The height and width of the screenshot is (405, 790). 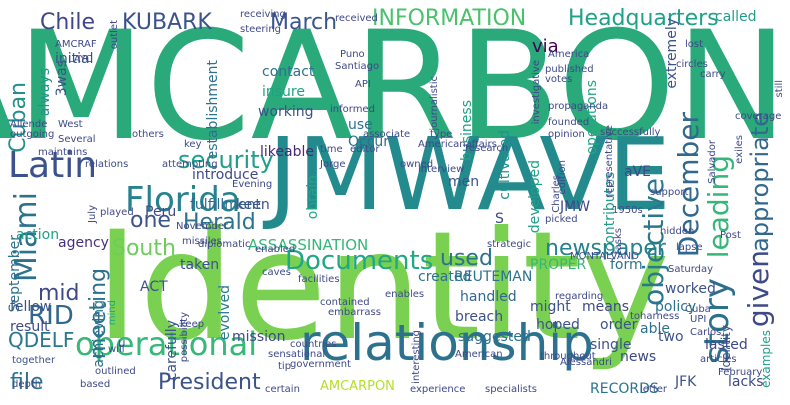 What do you see at coordinates (200, 265) in the screenshot?
I see `word-cloud-word: taken` at bounding box center [200, 265].